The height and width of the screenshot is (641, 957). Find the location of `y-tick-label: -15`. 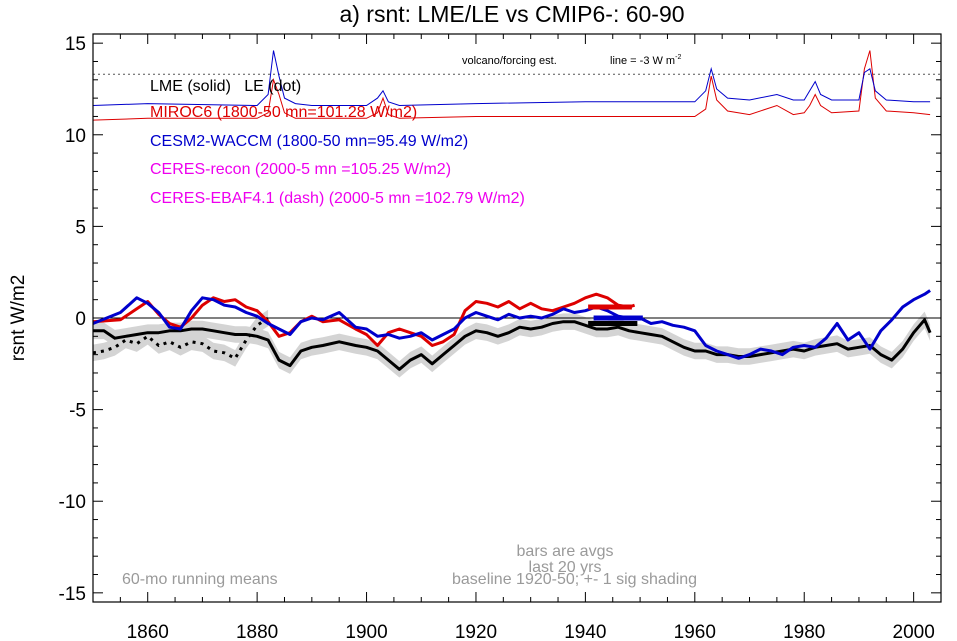

y-tick-label: -15 is located at coordinates (72, 594).